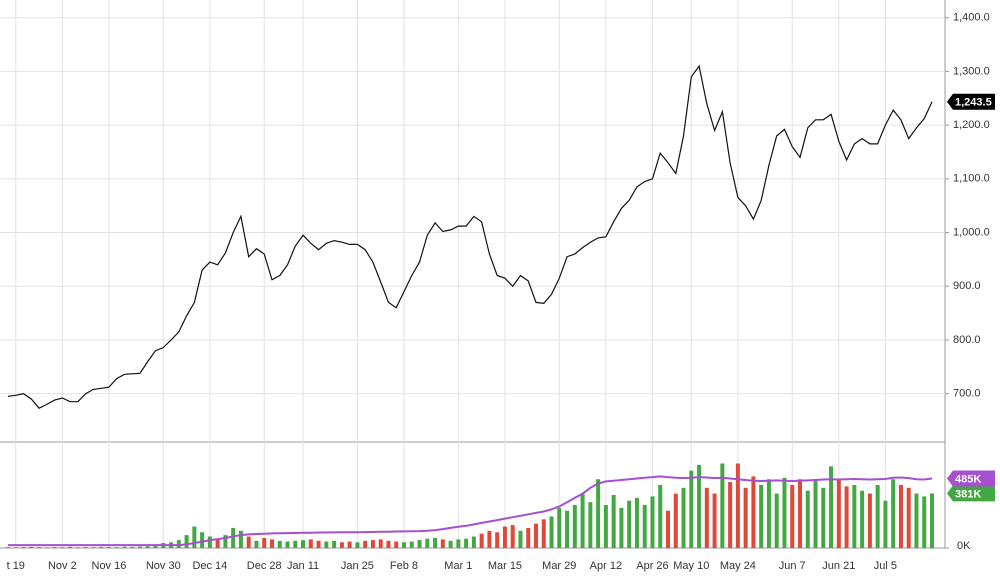 The height and width of the screenshot is (580, 1000). I want to click on y-tick-label: 1,300.0, so click(971, 71).